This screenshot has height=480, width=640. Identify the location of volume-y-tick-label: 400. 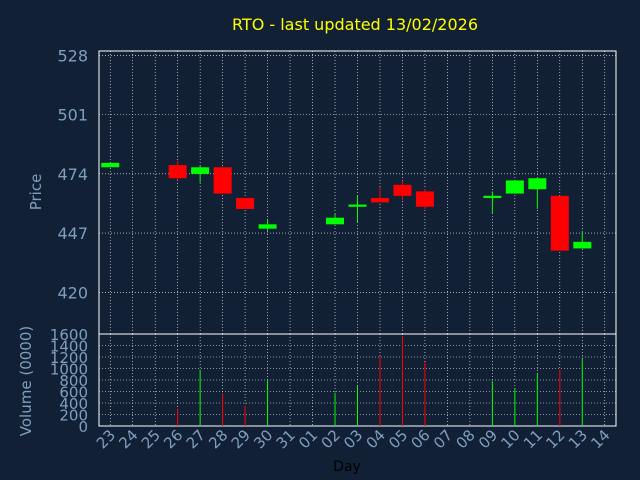
(73, 404).